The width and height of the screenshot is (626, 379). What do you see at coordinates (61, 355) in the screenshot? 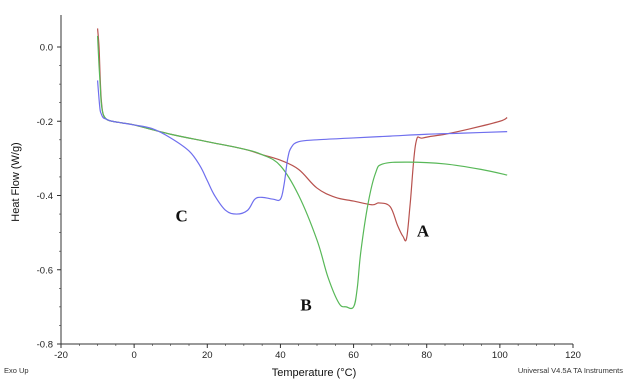
I see `x-tick-label: -20` at bounding box center [61, 355].